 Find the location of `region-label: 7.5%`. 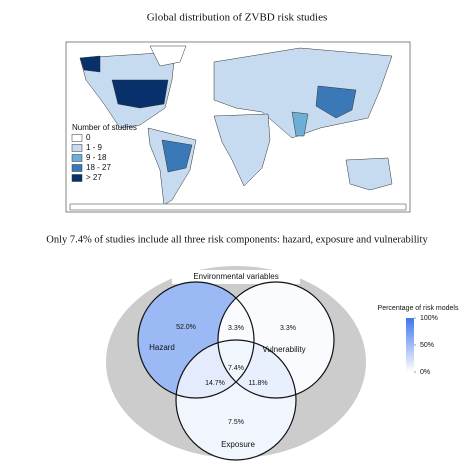

region-label: 7.5% is located at coordinates (236, 422).